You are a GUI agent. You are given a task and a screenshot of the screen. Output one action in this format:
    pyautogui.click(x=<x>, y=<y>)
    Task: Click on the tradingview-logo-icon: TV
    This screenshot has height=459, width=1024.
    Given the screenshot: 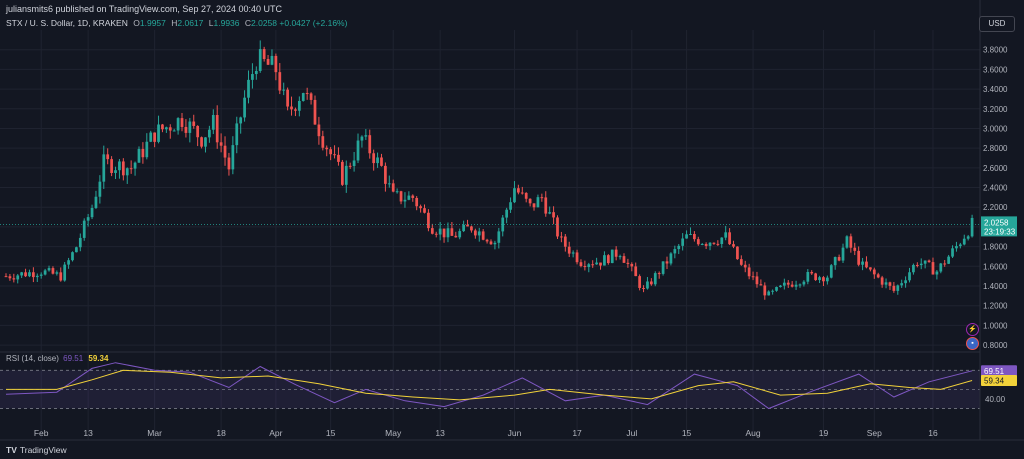 What is the action you would take?
    pyautogui.click(x=11, y=450)
    